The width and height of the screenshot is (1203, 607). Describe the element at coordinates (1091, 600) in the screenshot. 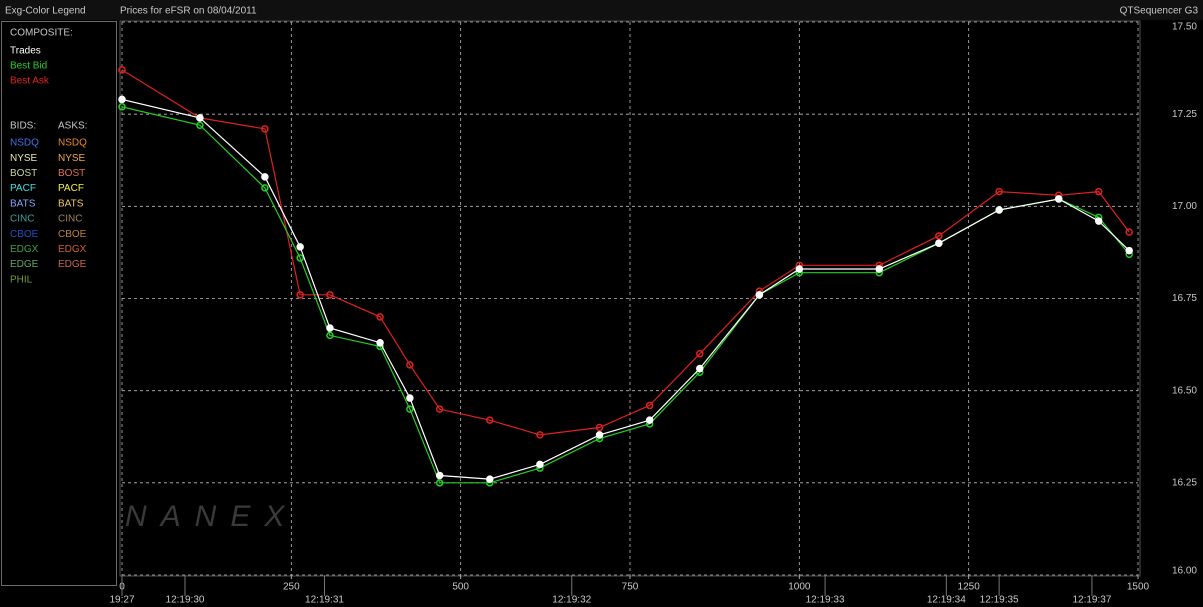

I see `time-label: 12:19:37` at that location.